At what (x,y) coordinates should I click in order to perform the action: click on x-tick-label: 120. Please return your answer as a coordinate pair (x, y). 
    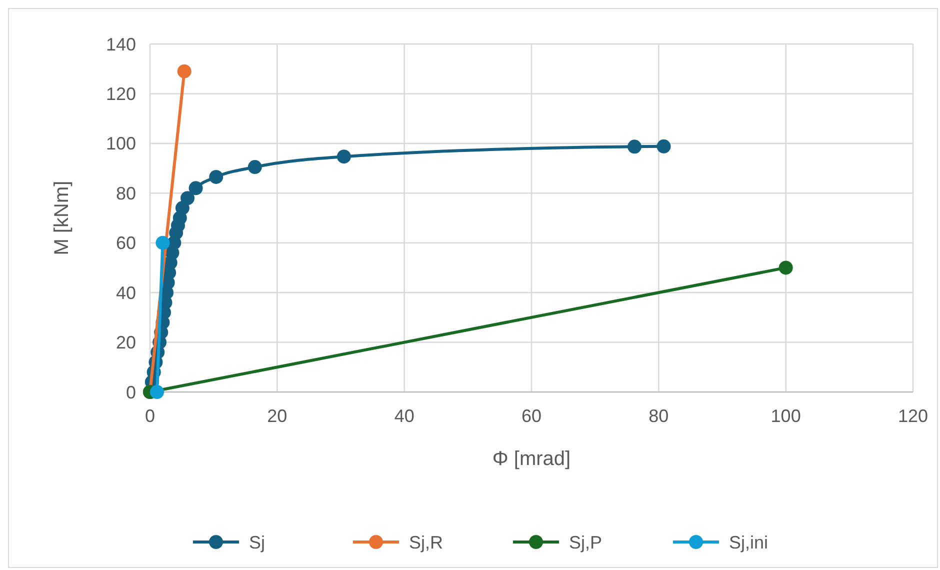
    Looking at the image, I should click on (913, 416).